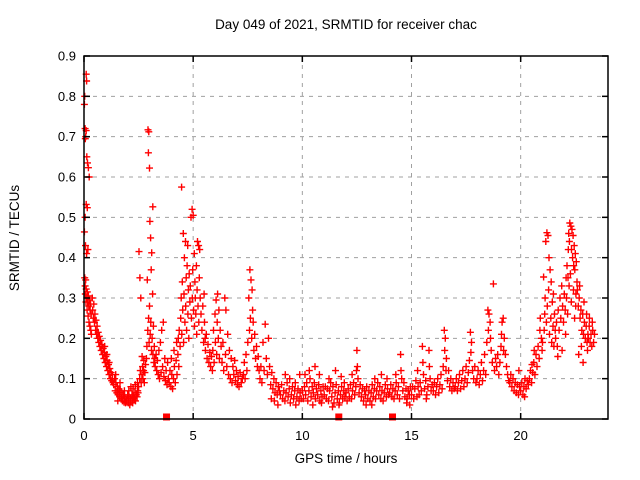 The width and height of the screenshot is (640, 480). I want to click on x-tick-label: 0, so click(83, 435).